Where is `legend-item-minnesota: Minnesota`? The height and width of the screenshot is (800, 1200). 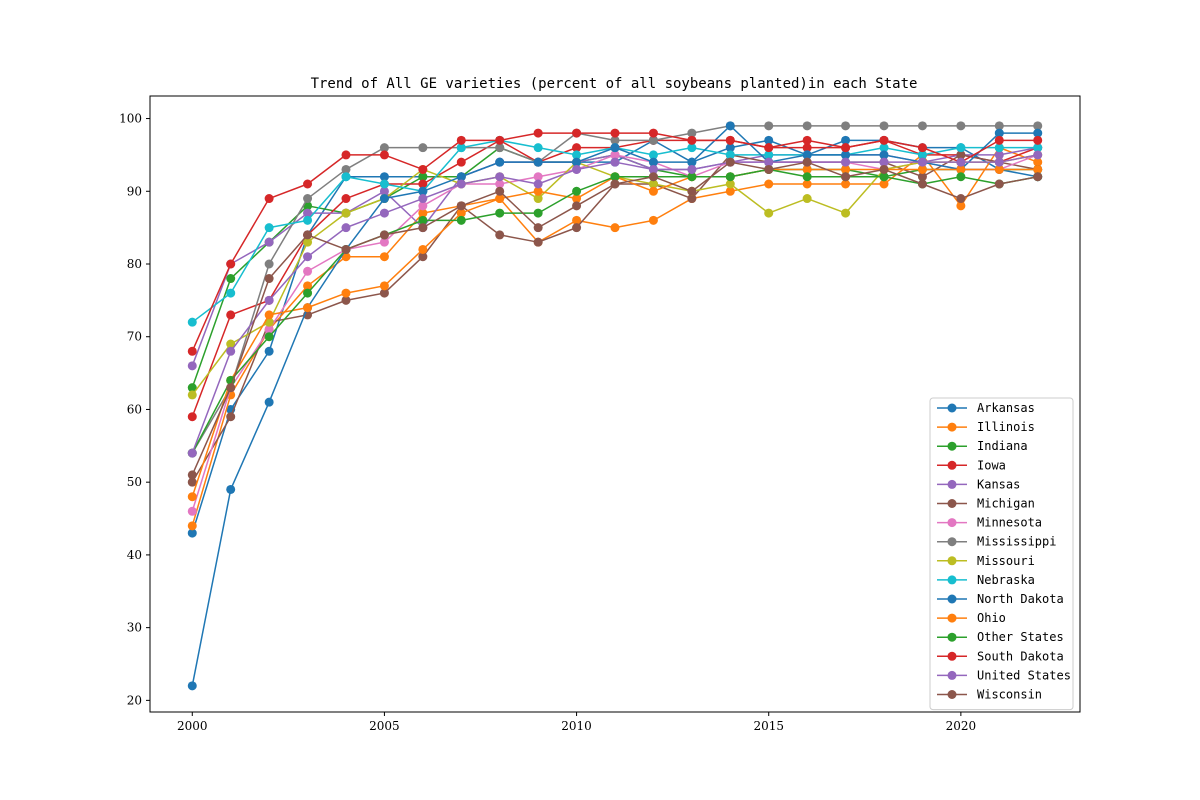
legend-item-minnesota: Minnesota is located at coordinates (989, 523).